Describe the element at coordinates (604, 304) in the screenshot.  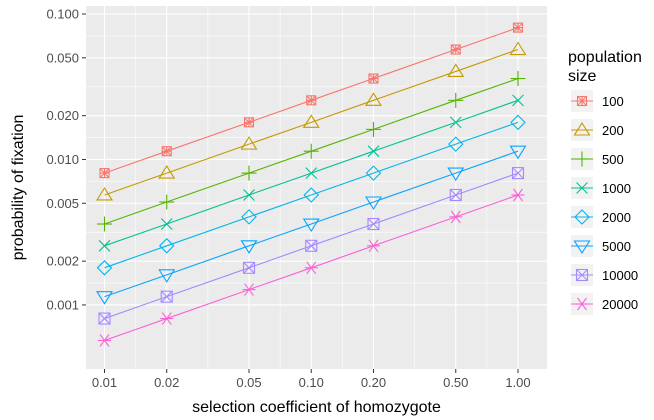
I see `legend-item-20000: 20000` at that location.